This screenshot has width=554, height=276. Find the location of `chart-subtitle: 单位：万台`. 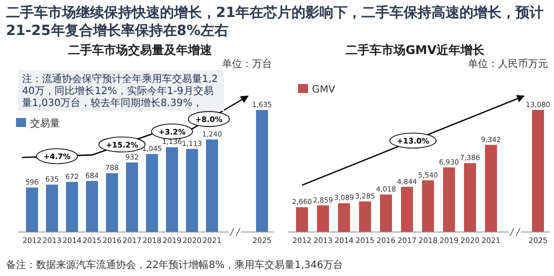

chart-subtitle: 单位：万台 is located at coordinates (247, 64).